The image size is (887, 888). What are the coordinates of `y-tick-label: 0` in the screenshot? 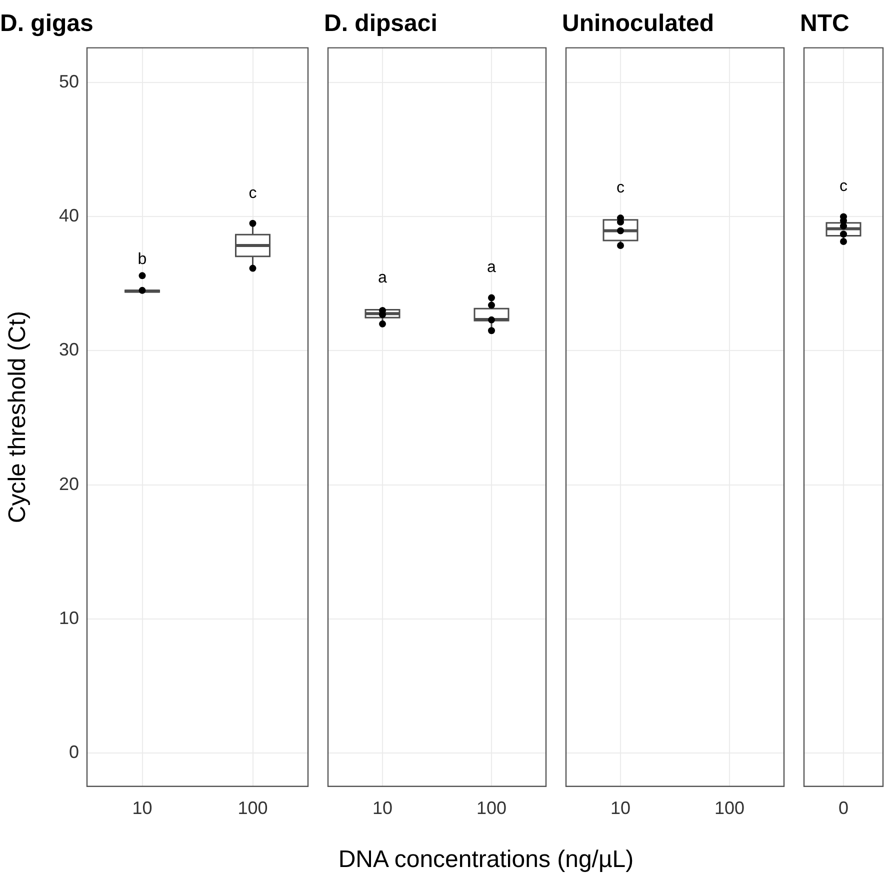 It's located at (73, 752).